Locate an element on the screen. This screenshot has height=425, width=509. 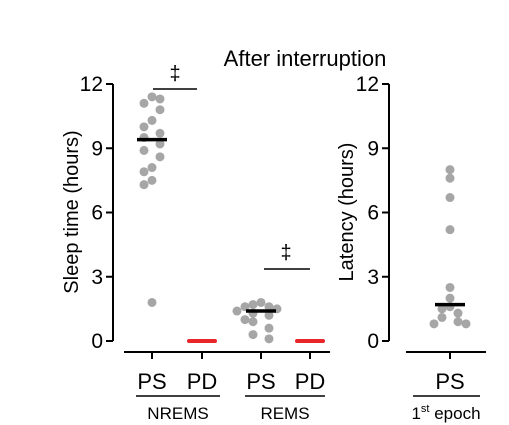
y-axis-ticks-latency: 0 3 6 9 12 is located at coordinates (372, 213).